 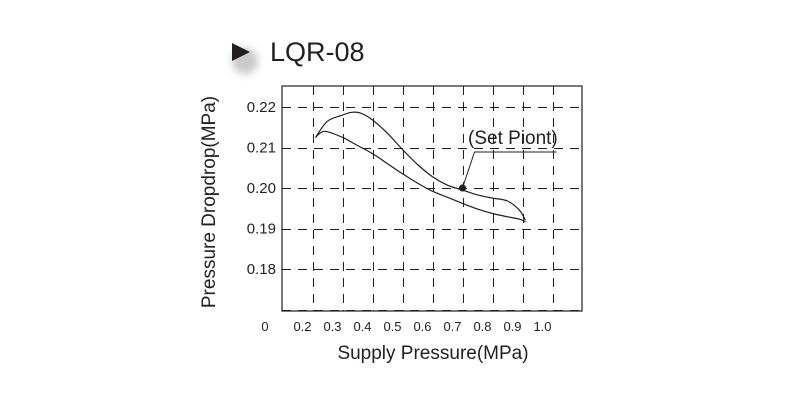 What do you see at coordinates (513, 138) in the screenshot?
I see `set-point-label: (Set Piont)` at bounding box center [513, 138].